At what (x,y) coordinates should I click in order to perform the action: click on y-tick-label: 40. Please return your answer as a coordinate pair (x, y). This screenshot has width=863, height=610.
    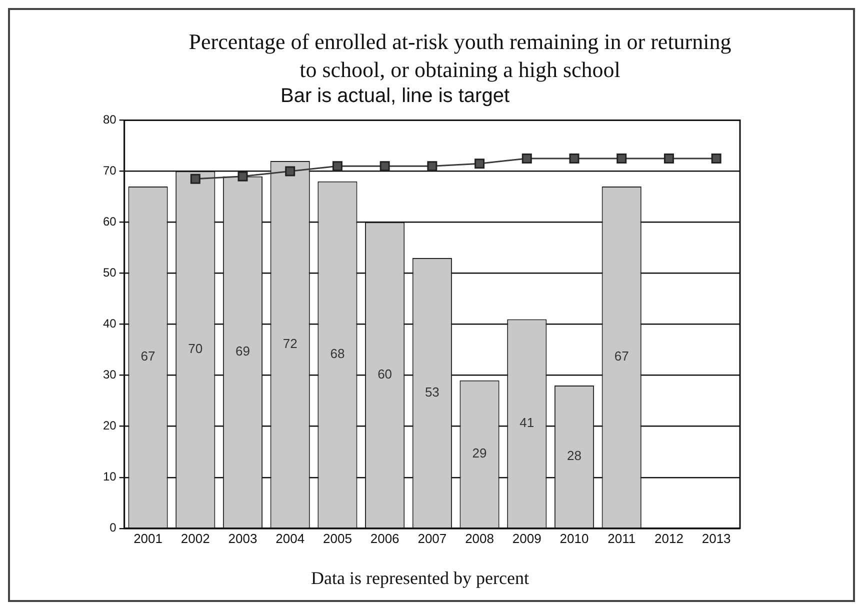
    Looking at the image, I should click on (109, 323).